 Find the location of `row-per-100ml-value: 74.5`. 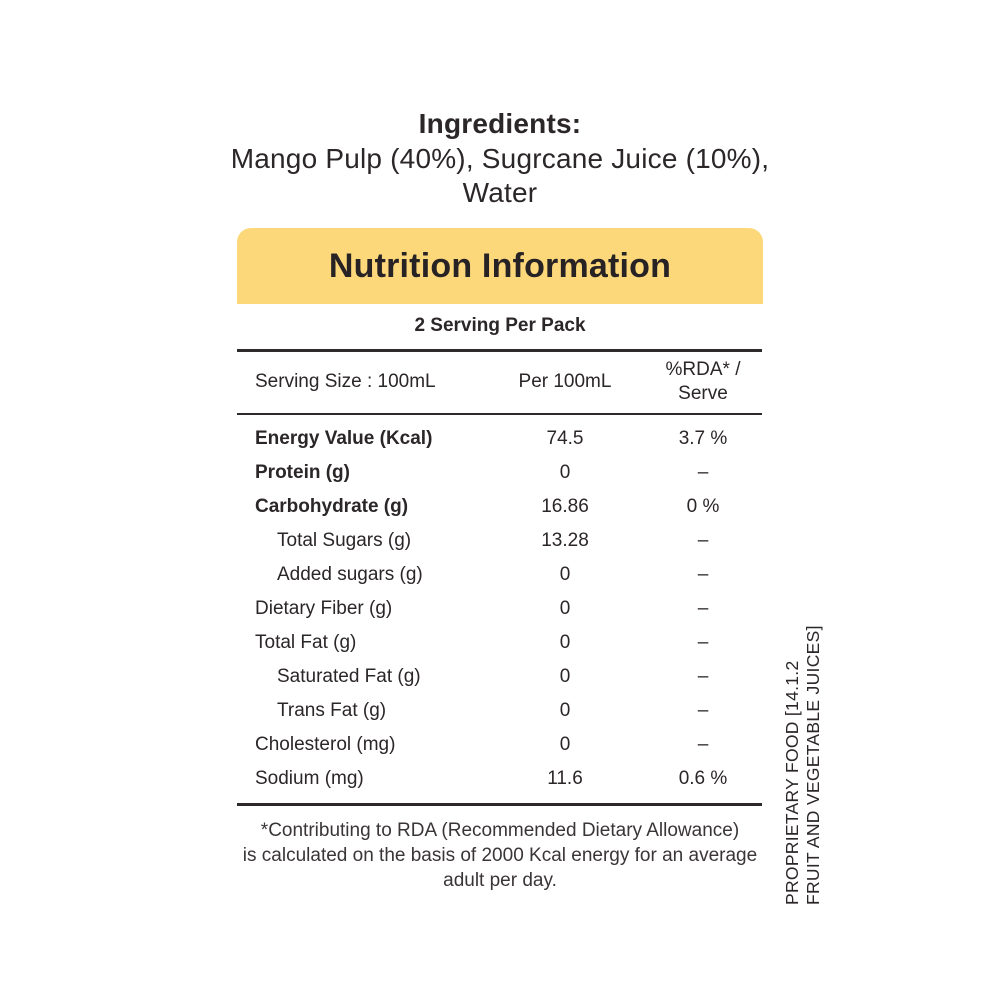

row-per-100ml-value: 74.5 is located at coordinates (565, 438).